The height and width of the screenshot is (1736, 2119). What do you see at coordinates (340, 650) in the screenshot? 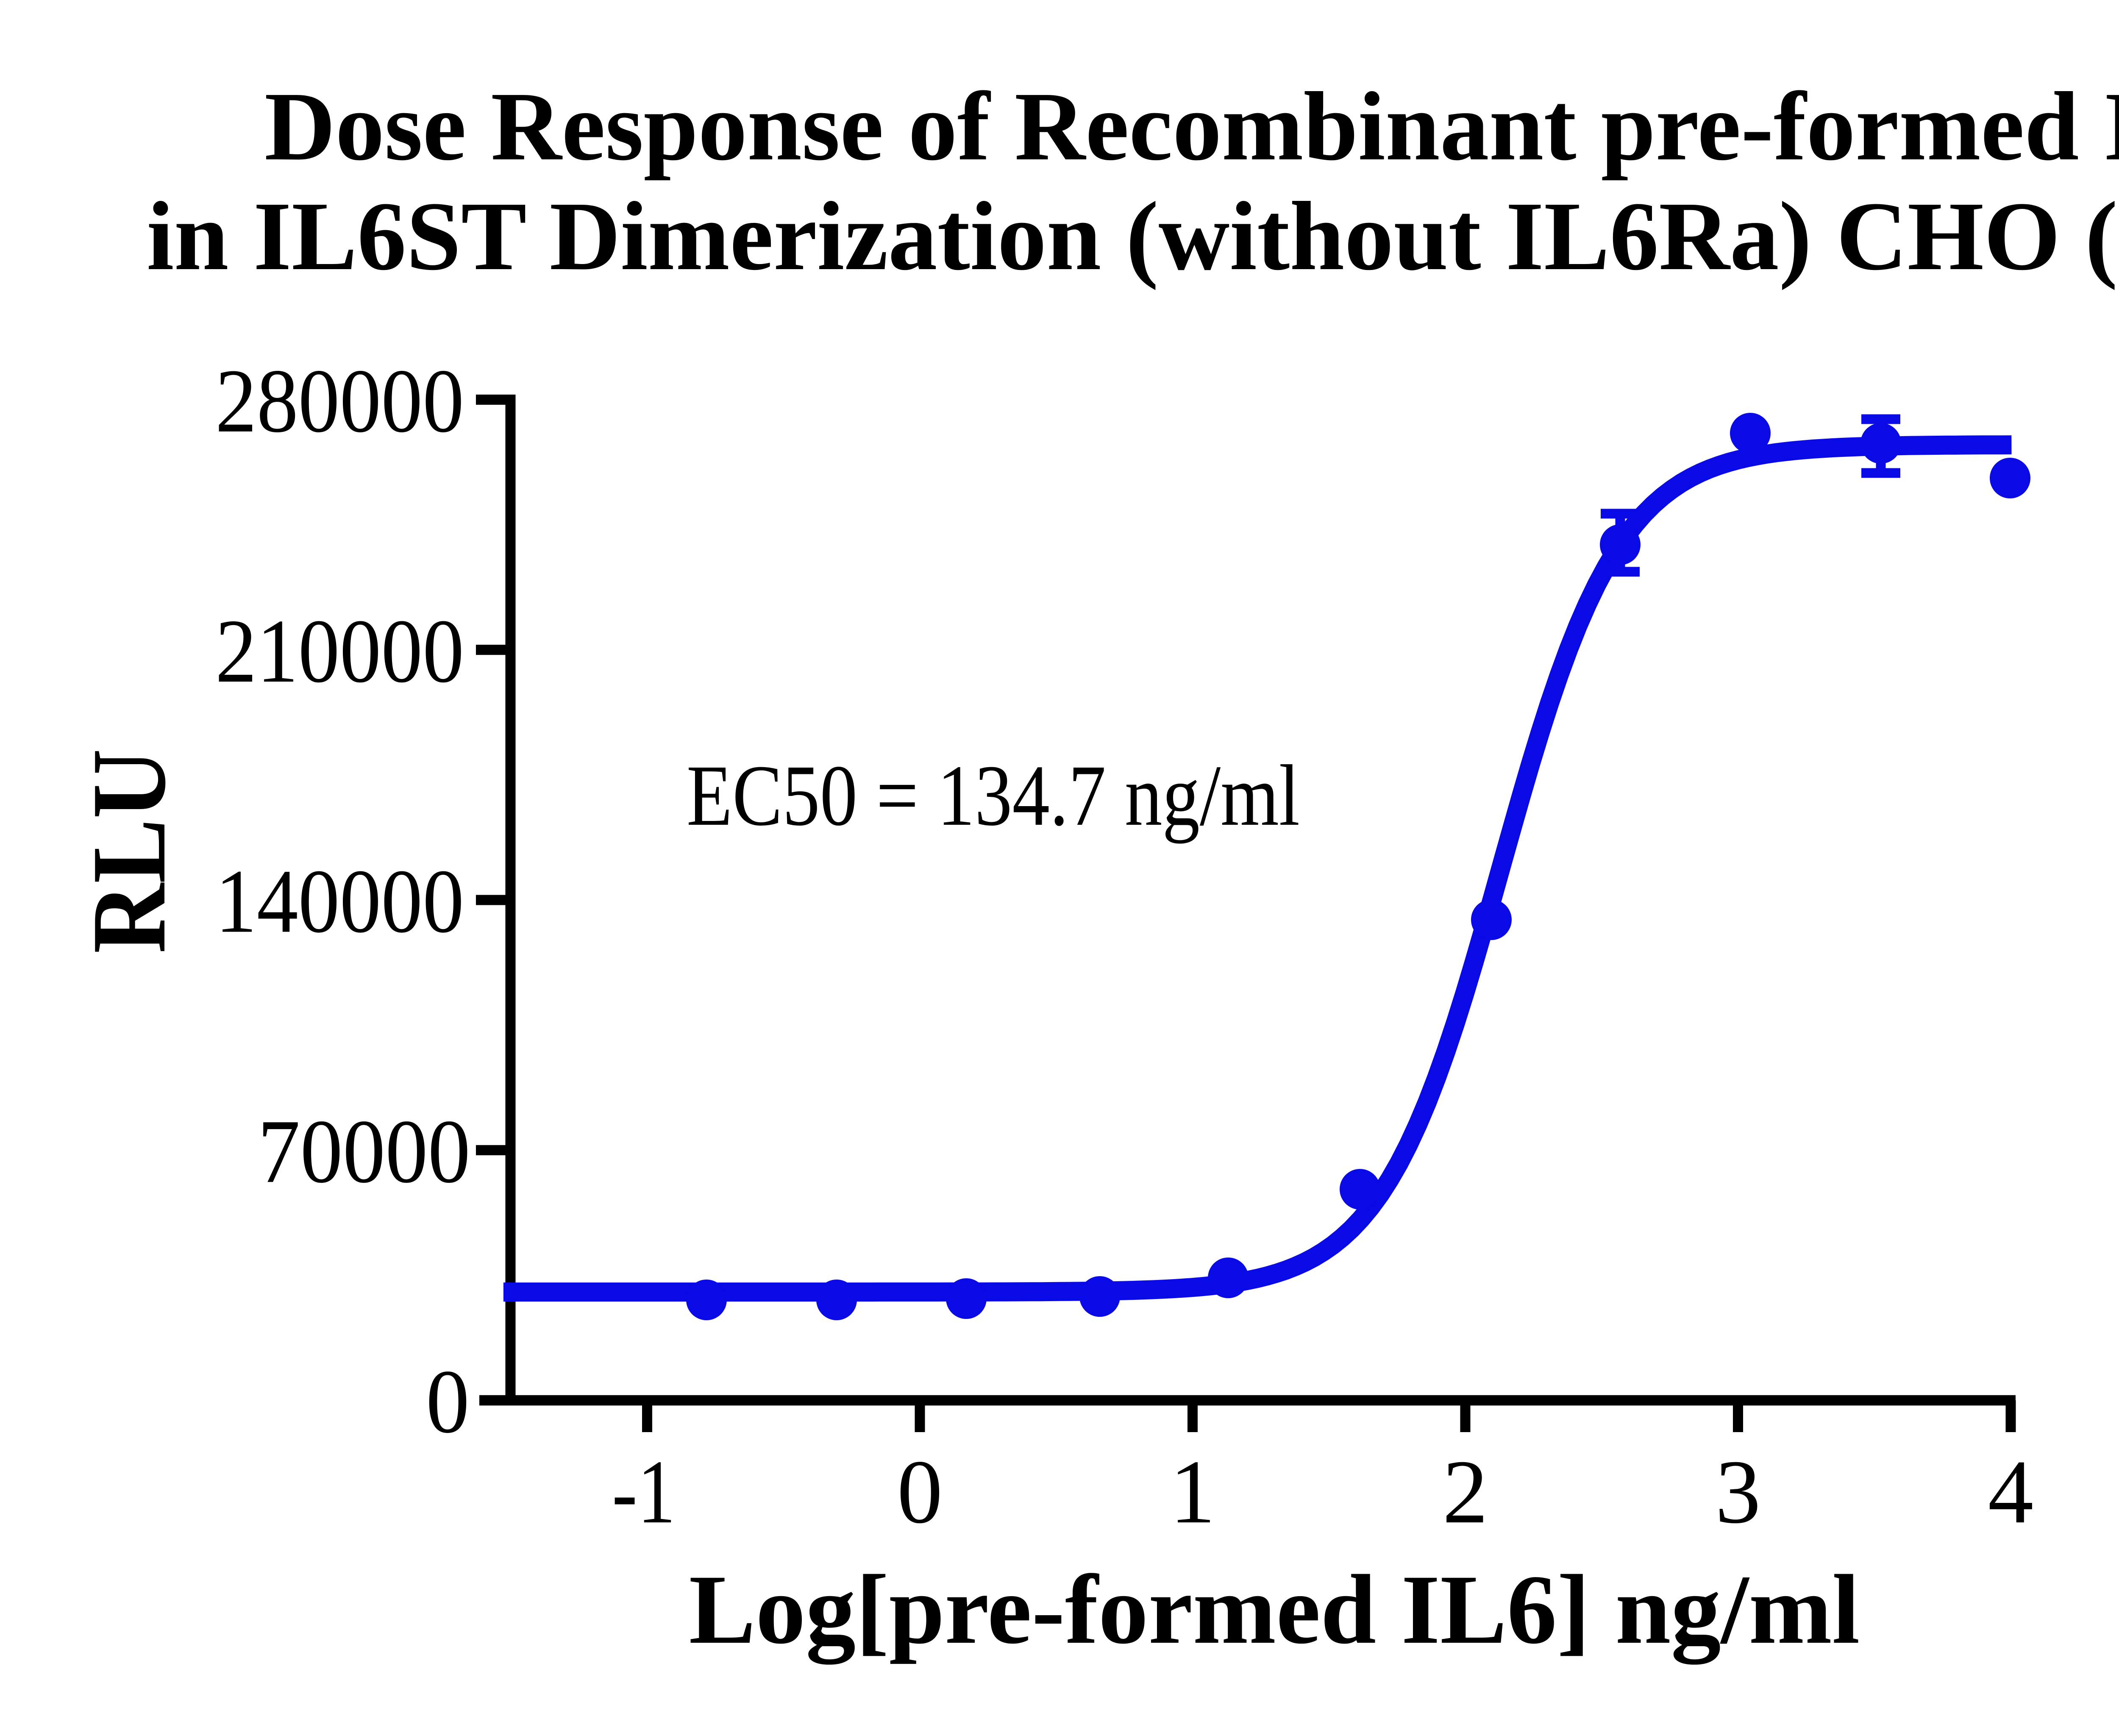
I see `svg-text: 210000` at bounding box center [340, 650].